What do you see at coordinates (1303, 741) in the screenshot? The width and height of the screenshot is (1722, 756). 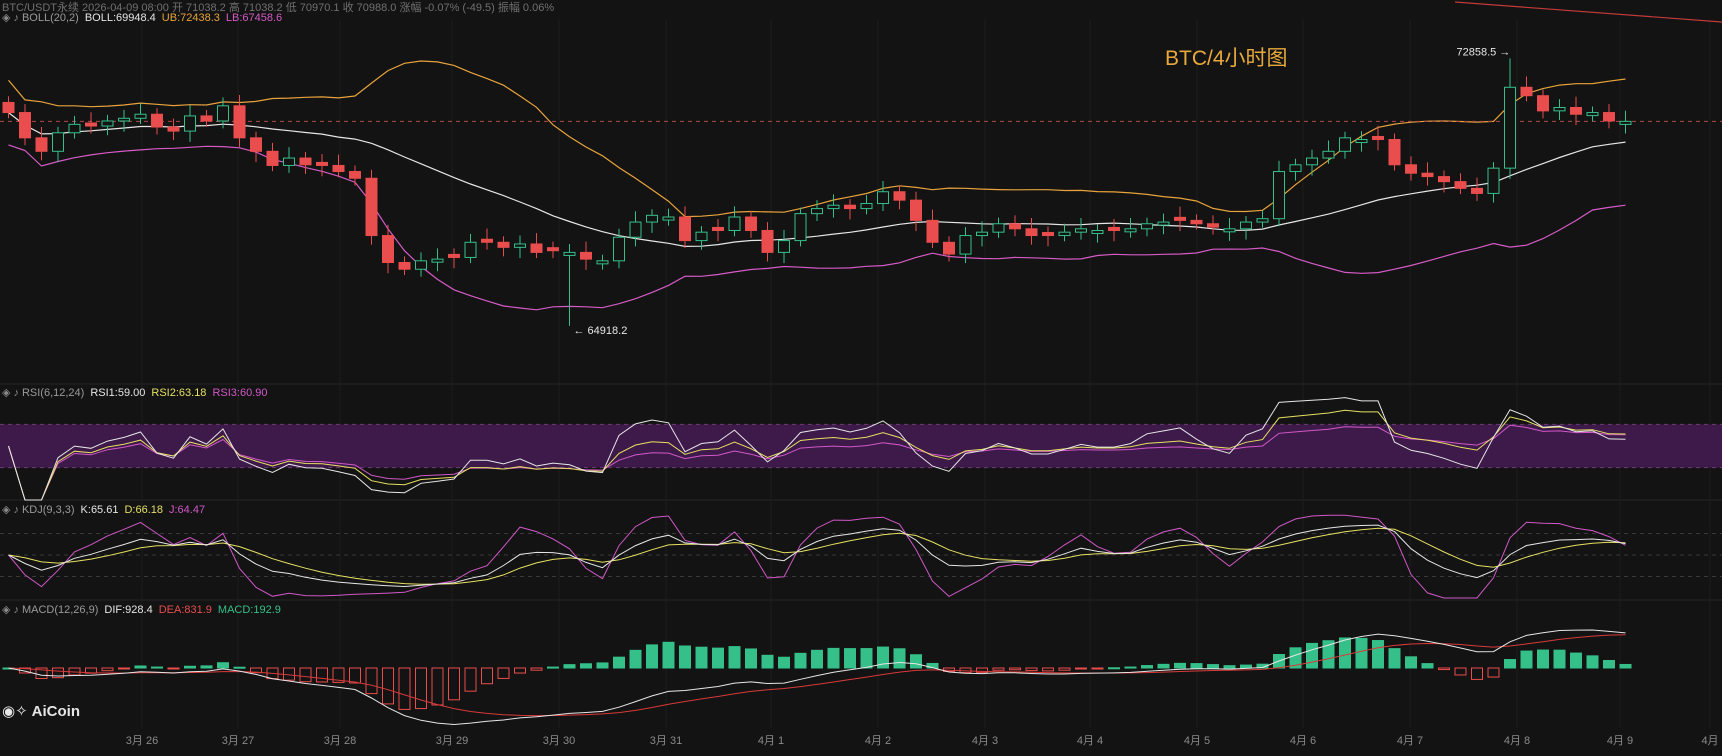 I see `x-axis-label: 4月 6` at bounding box center [1303, 741].